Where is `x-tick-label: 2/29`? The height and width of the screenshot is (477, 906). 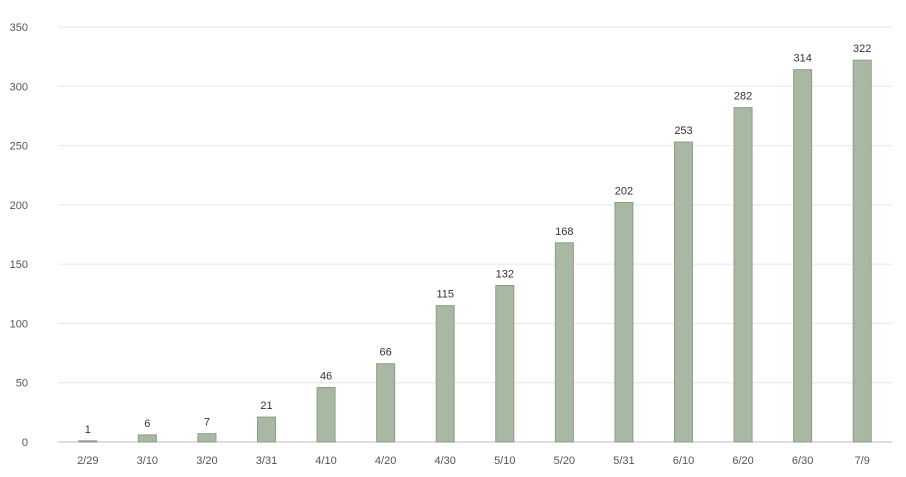 x-tick-label: 2/29 is located at coordinates (87, 461).